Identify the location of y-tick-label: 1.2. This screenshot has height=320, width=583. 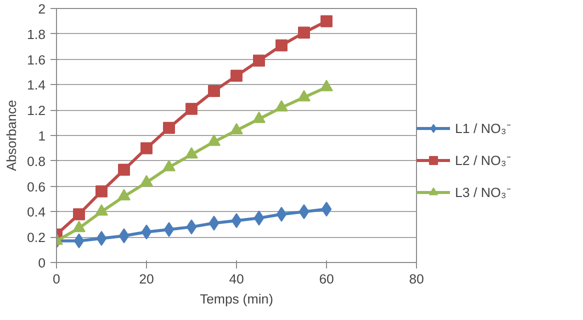
(36, 110).